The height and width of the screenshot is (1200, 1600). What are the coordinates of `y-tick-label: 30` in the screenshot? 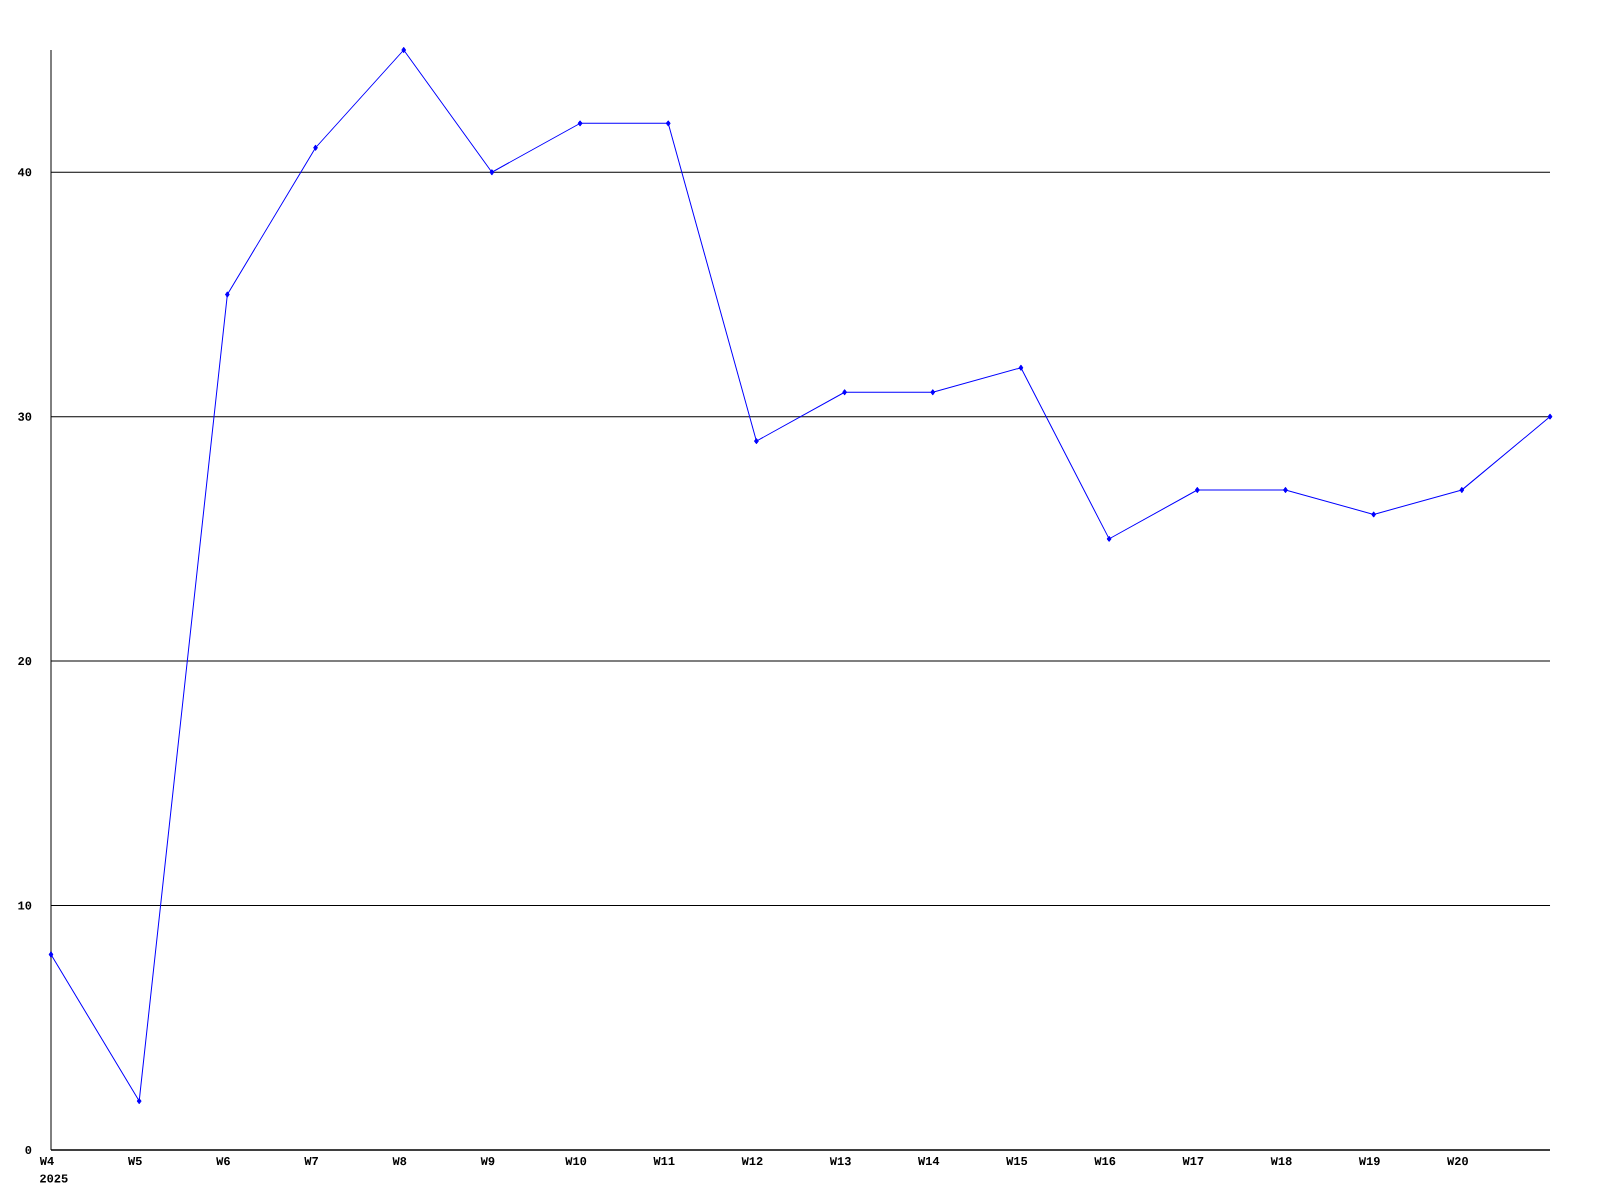 It's located at (25, 416).